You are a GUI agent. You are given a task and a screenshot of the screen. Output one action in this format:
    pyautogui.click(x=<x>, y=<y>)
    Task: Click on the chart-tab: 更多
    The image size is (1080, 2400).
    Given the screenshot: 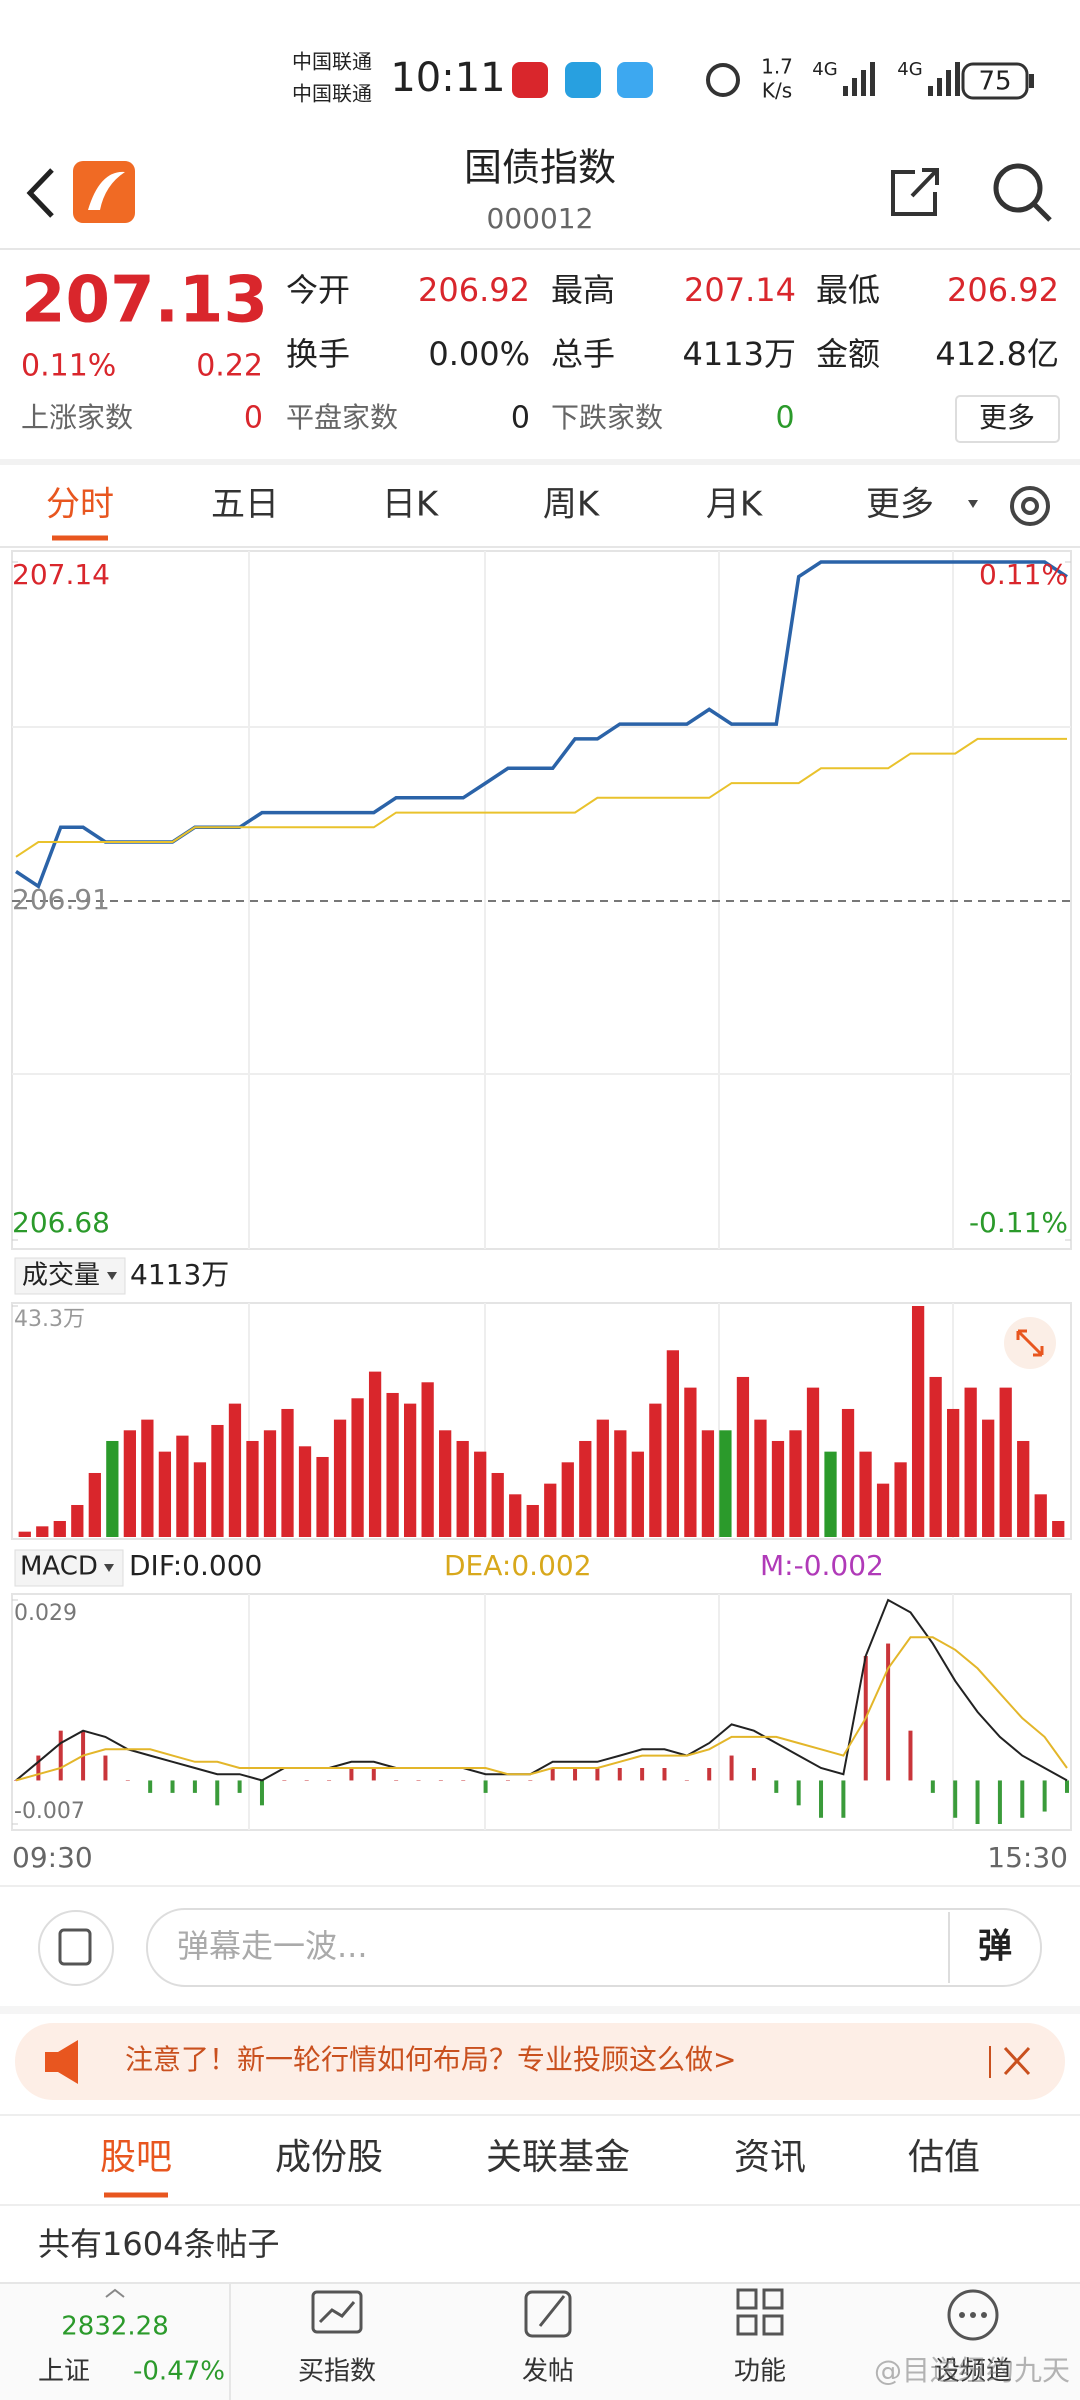 What is the action you would take?
    pyautogui.click(x=900, y=505)
    